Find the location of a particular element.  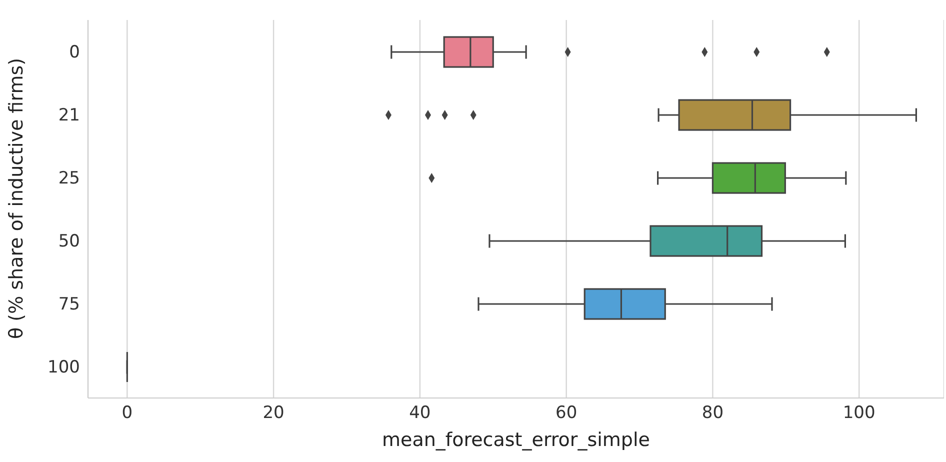

x-tick-label: 0 is located at coordinates (127, 413).